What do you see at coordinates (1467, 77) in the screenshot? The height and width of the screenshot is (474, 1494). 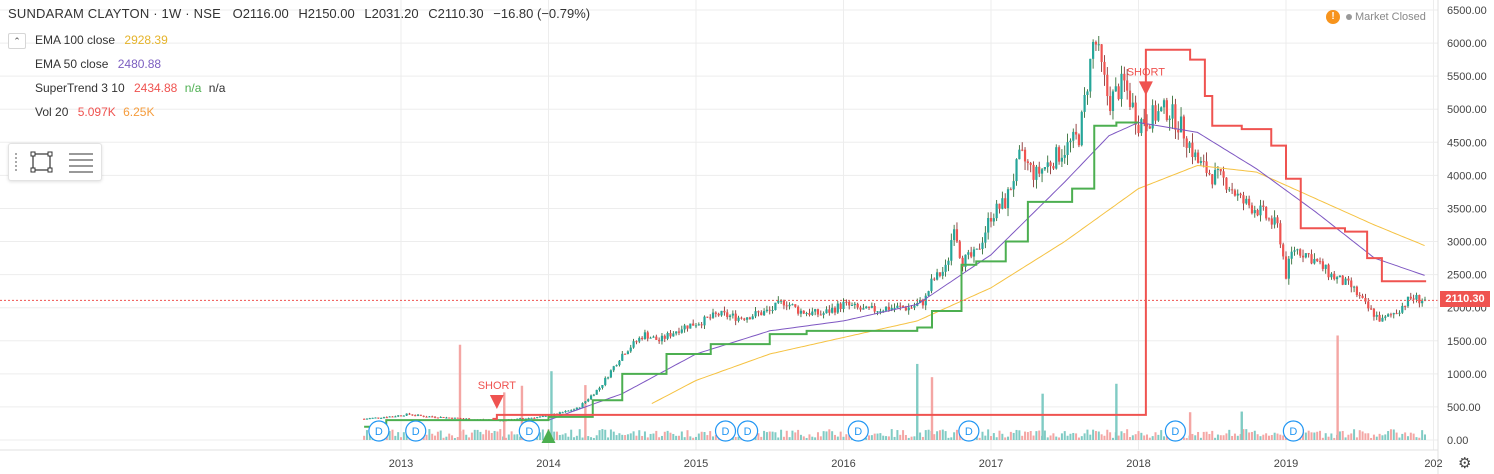 I see `y-tick-label: 5500.00` at bounding box center [1467, 77].